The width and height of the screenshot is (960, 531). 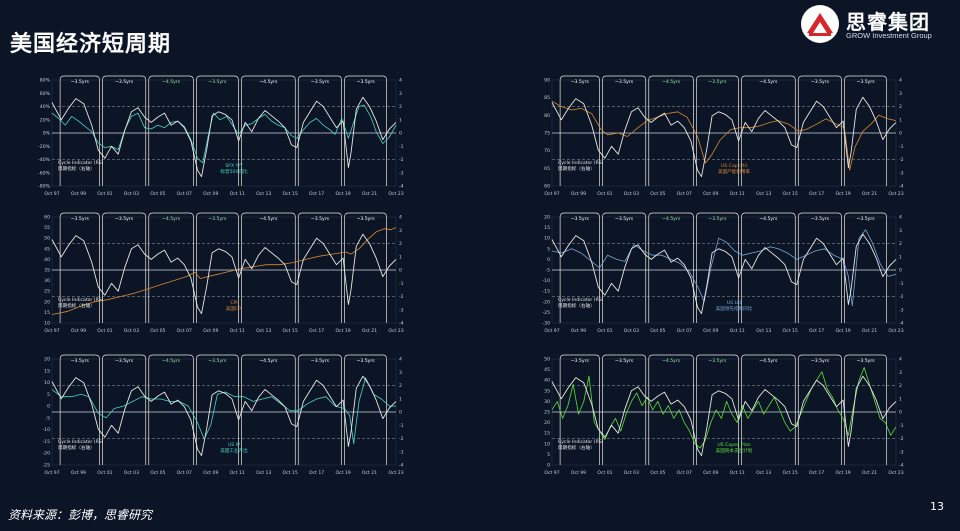 What do you see at coordinates (91, 44) in the screenshot?
I see `page-title: 美国经济短周期` at bounding box center [91, 44].